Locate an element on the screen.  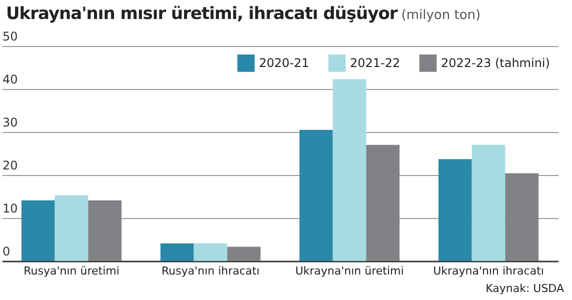
y-tick-label: 10 is located at coordinates (10, 209).